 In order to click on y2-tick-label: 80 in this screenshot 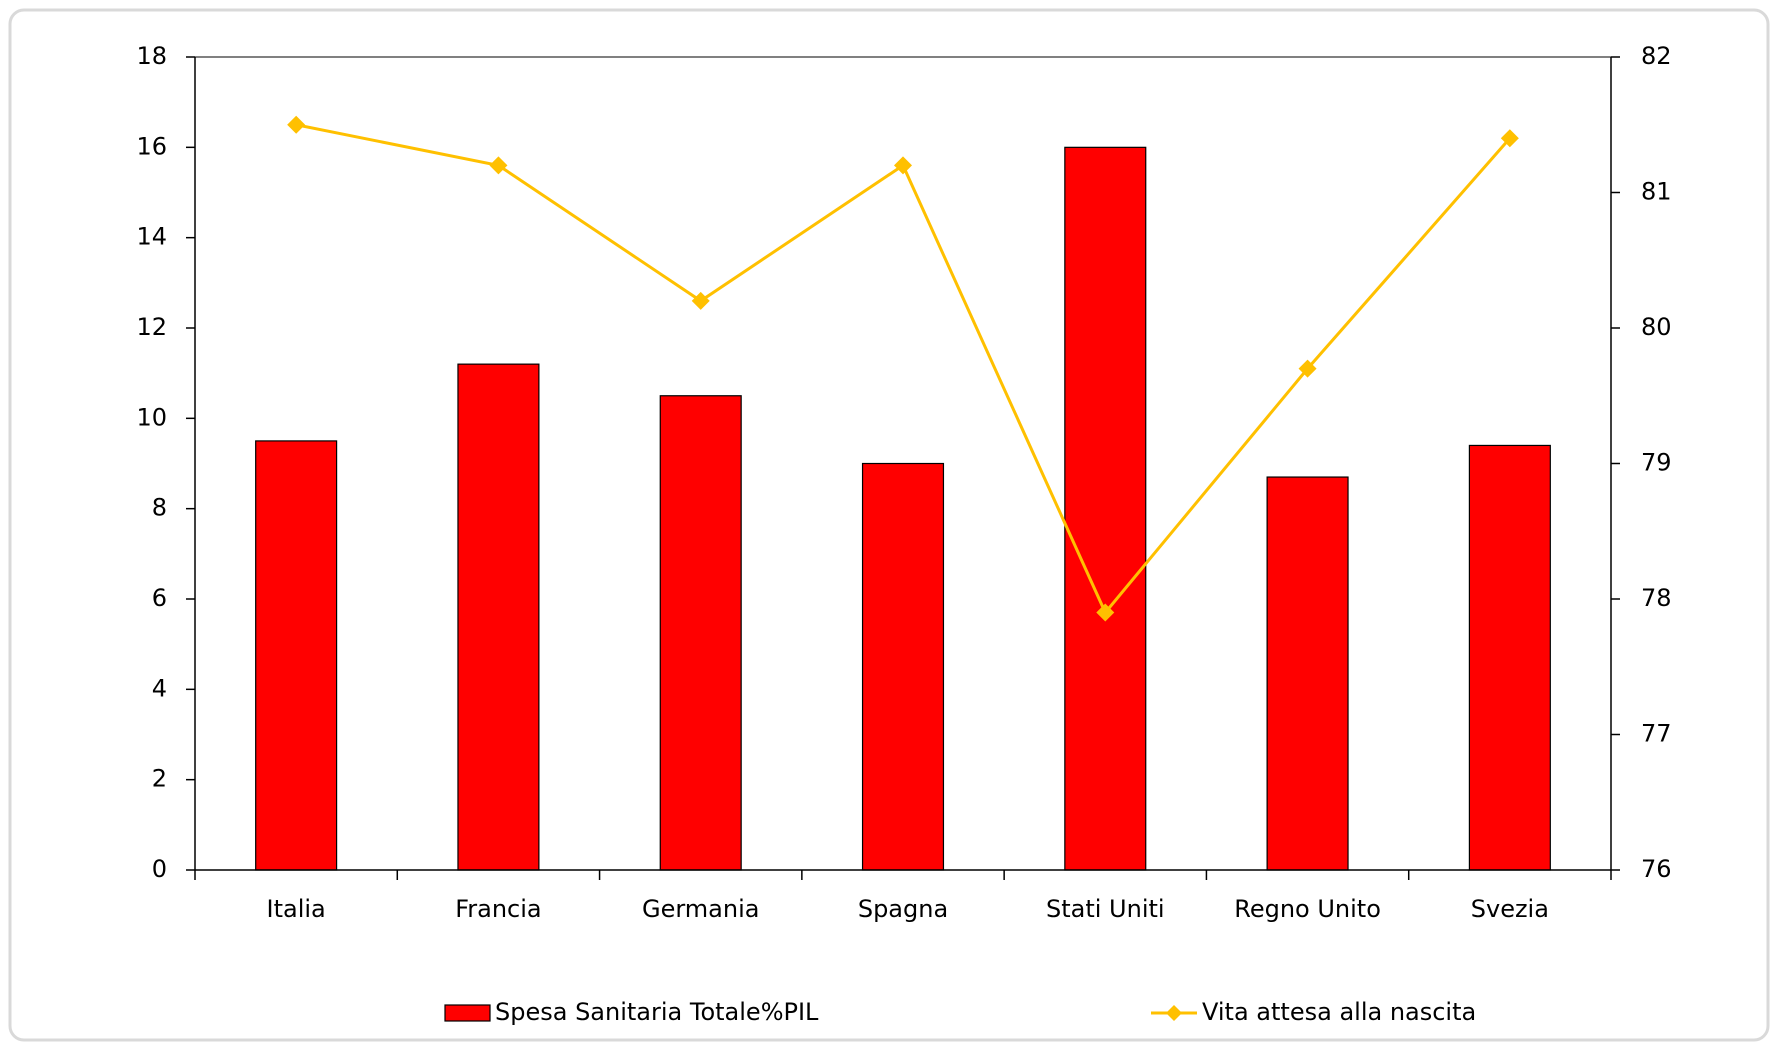, I will do `click(1656, 327)`.